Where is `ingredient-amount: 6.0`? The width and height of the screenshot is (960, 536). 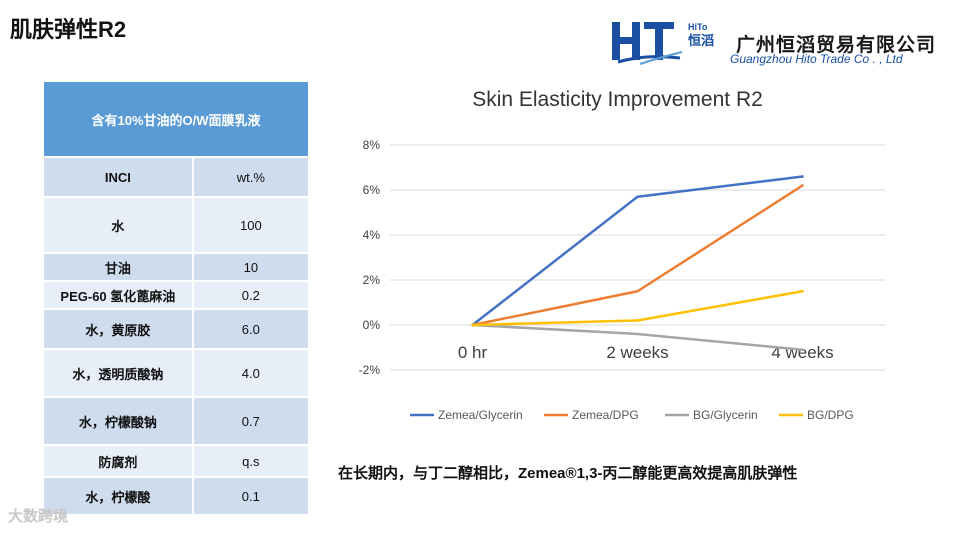
ingredient-amount: 6.0 is located at coordinates (249, 330).